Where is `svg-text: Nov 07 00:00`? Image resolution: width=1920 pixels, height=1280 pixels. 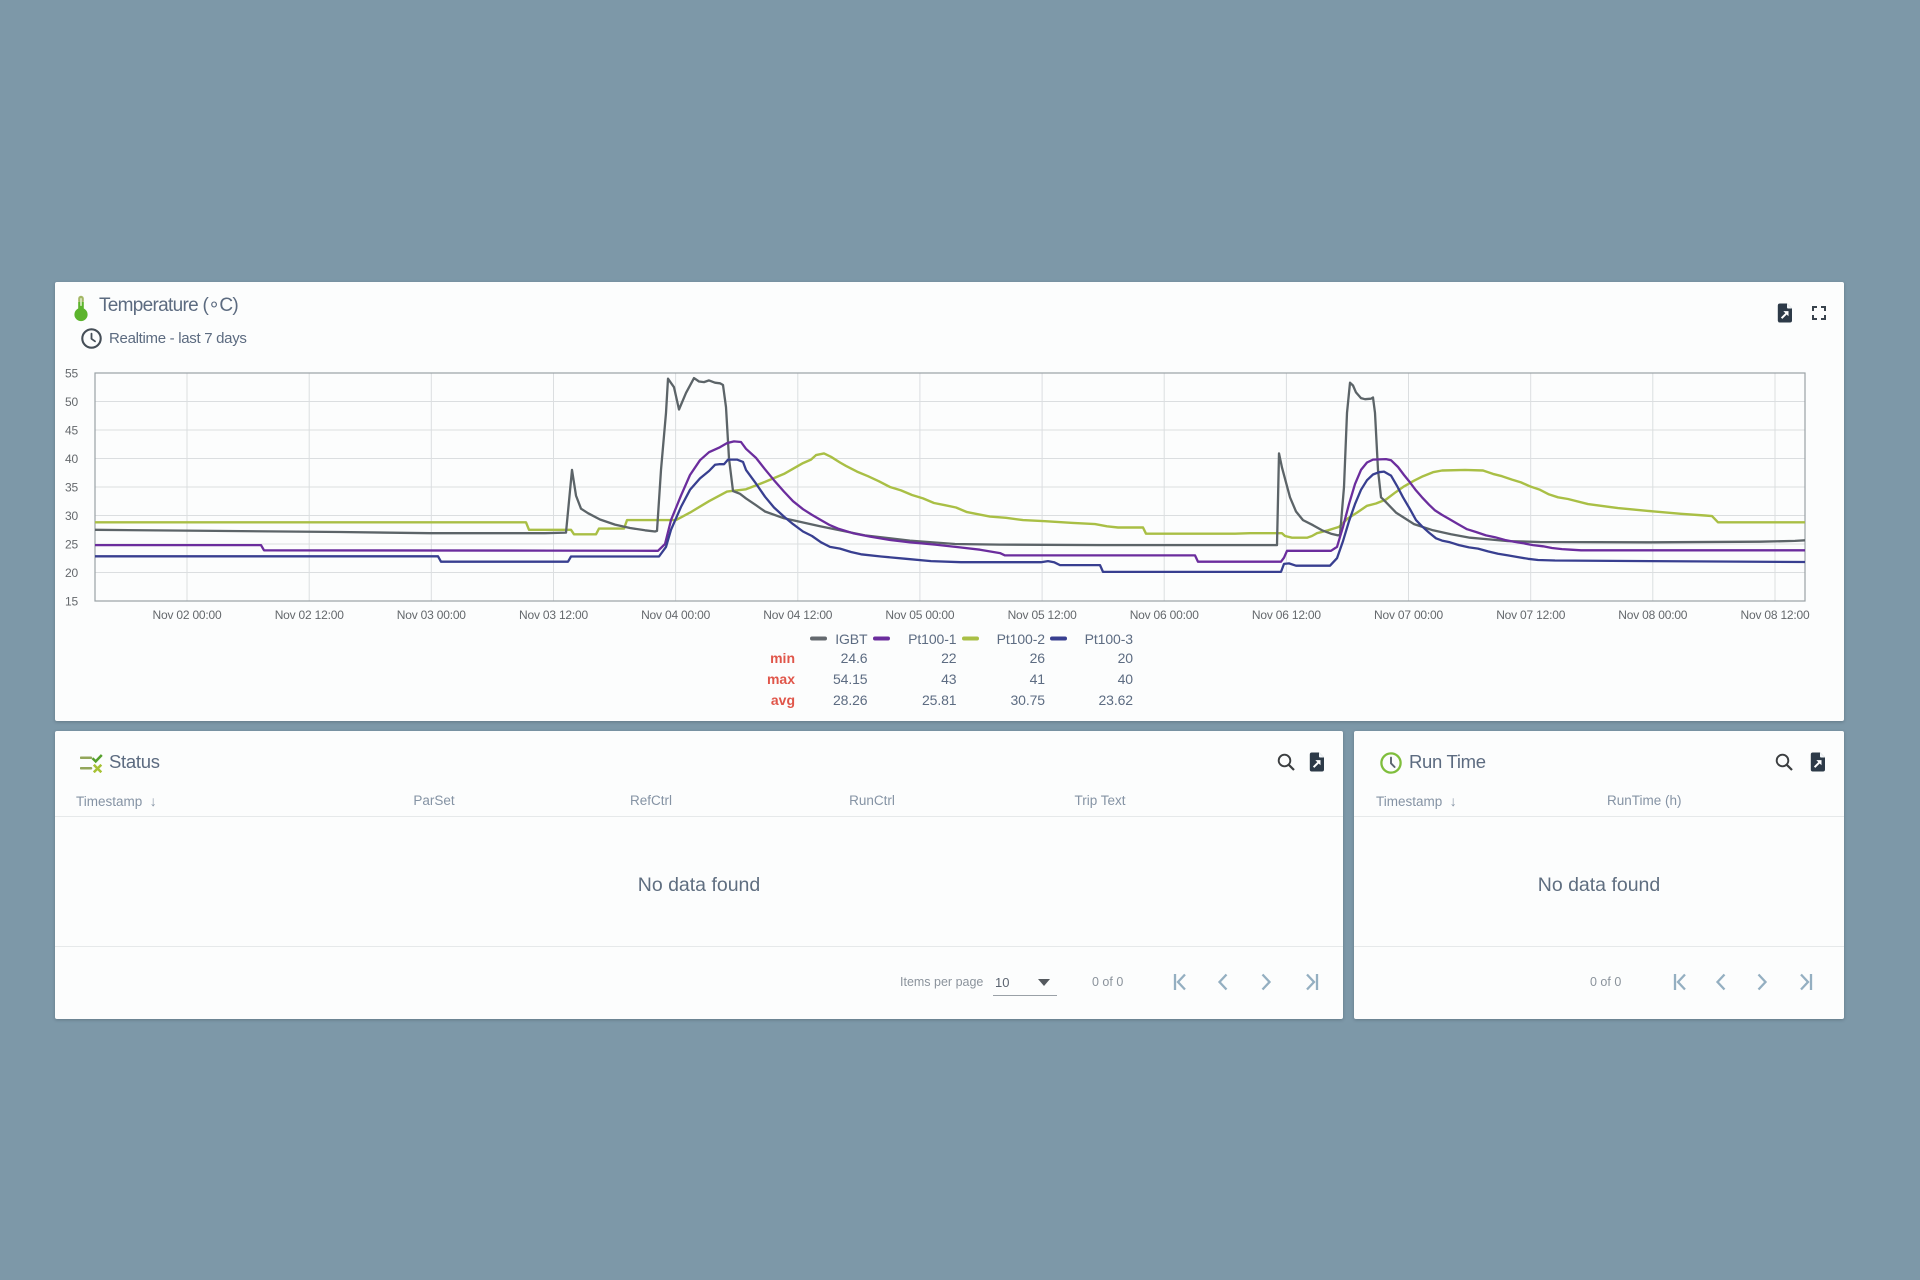 svg-text: Nov 07 00:00 is located at coordinates (1409, 615).